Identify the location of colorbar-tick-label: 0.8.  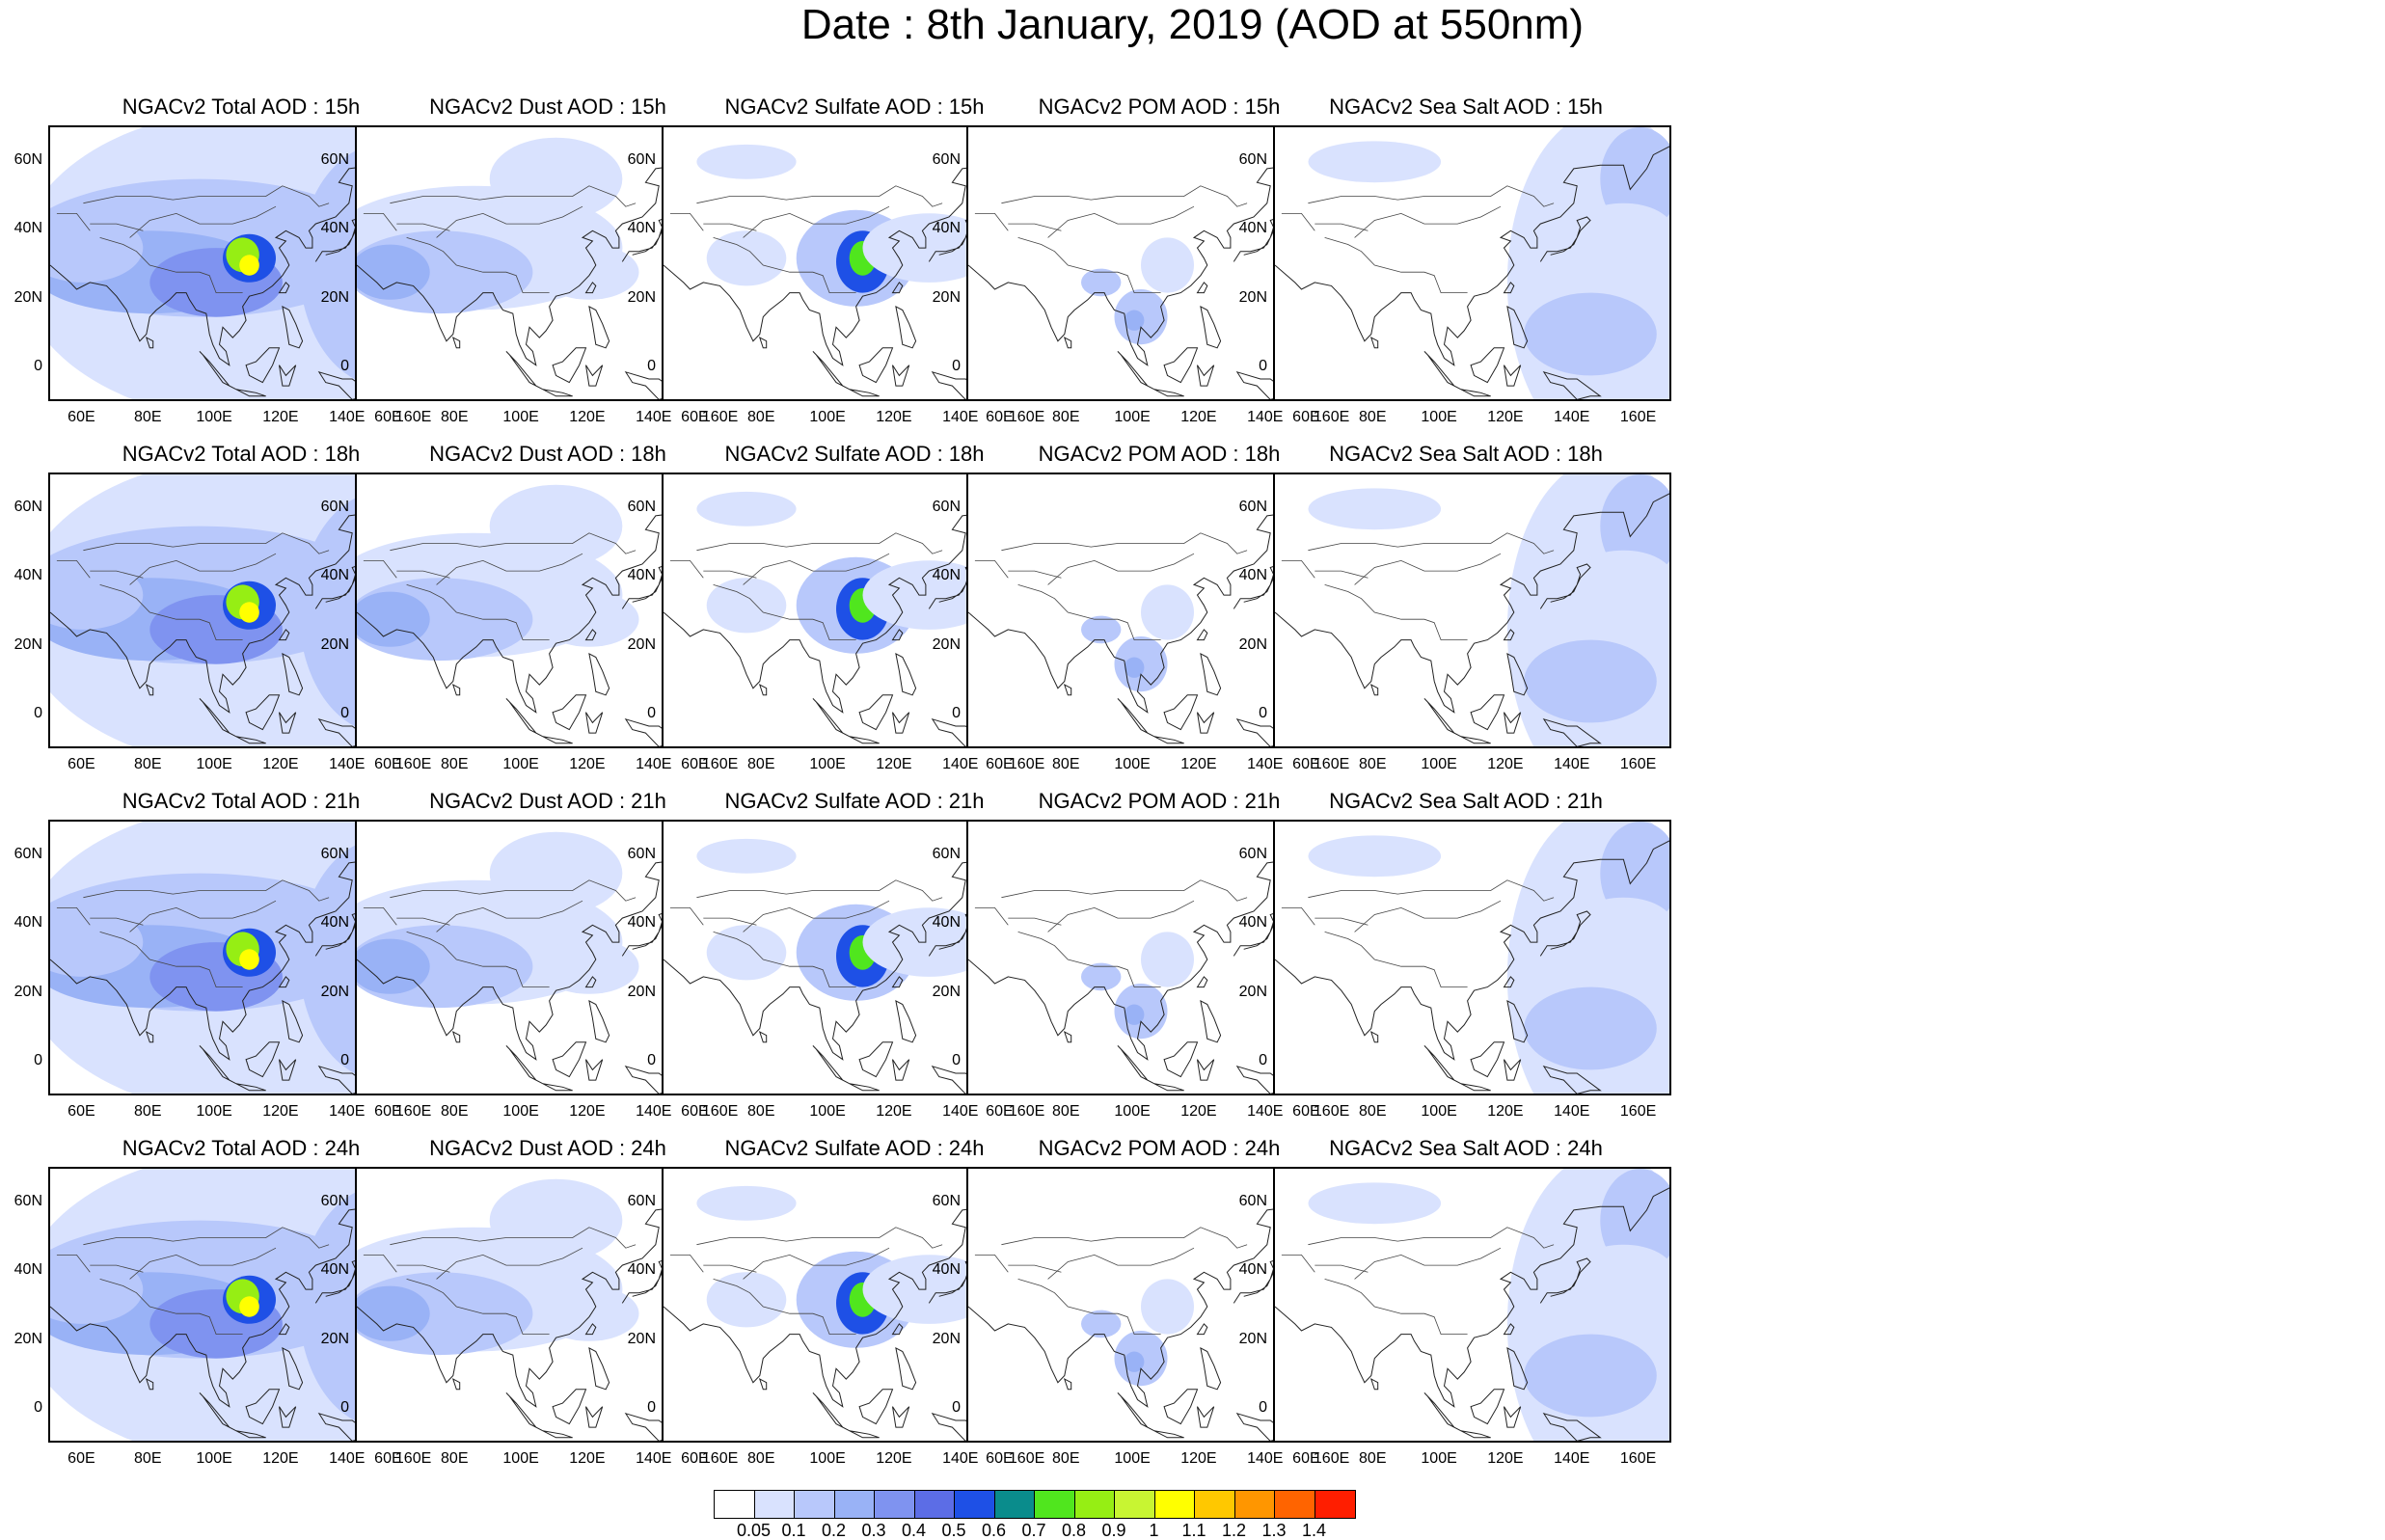
(1074, 1530).